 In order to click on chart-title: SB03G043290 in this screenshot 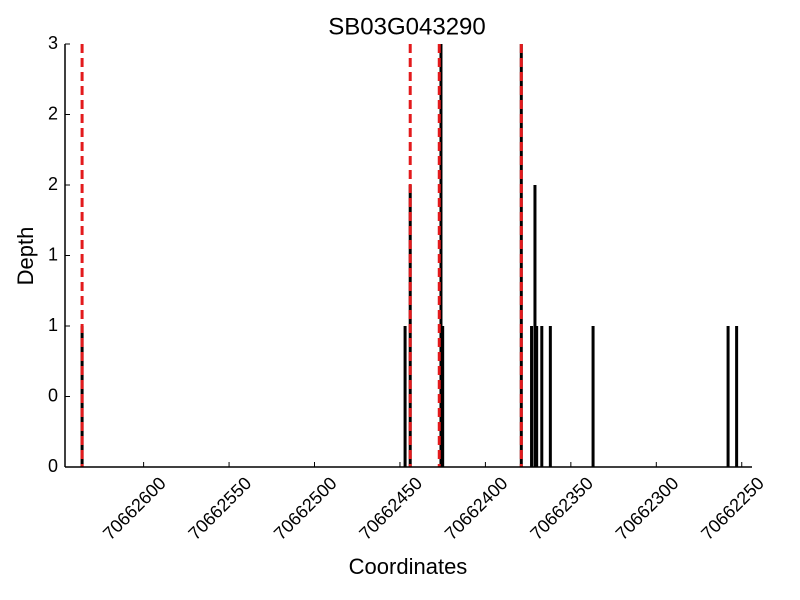, I will do `click(406, 26)`.